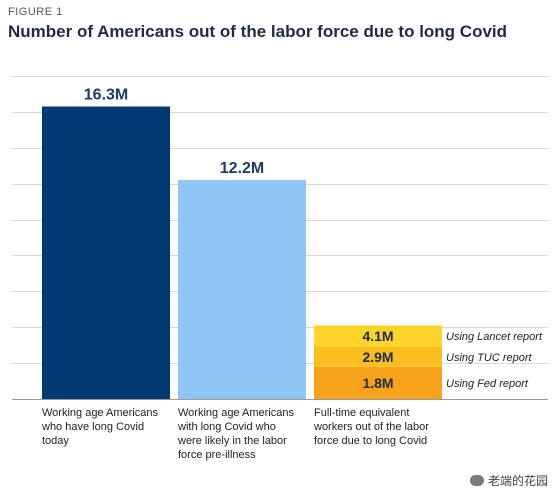 The image size is (560, 500). I want to click on data-label: 16.3M, so click(106, 95).